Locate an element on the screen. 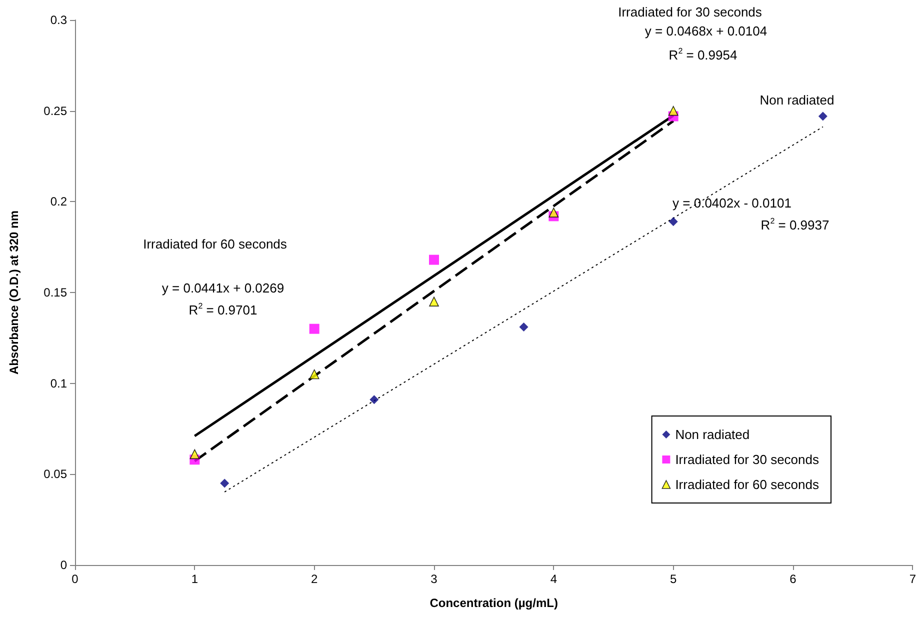 This screenshot has height=635, width=919. y-tick-label: 0.25 is located at coordinates (56, 111).